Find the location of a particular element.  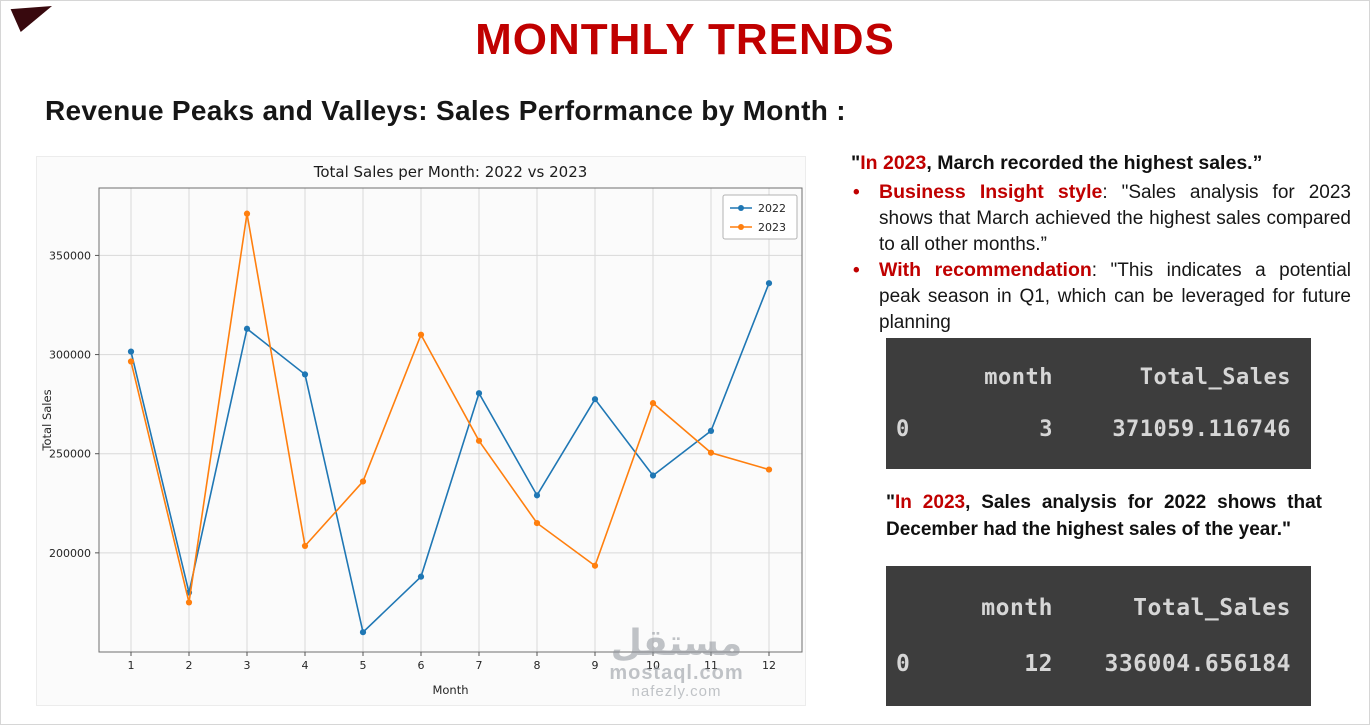

table-row: 0 3 371059.116746 is located at coordinates (1093, 429).